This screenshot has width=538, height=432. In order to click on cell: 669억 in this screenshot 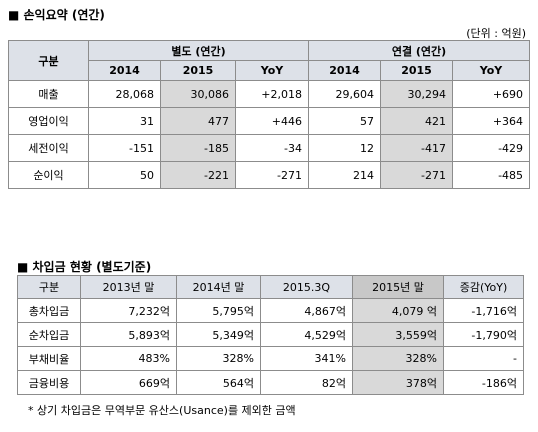, I will do `click(128, 382)`.